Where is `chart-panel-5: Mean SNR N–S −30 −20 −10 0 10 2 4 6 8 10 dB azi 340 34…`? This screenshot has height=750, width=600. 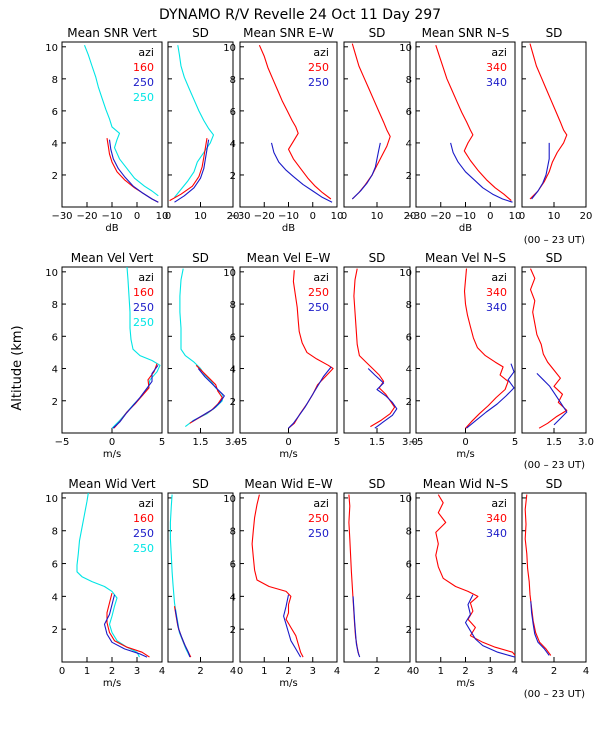 chart-panel-5: Mean SNR N–S −30 −20 −10 0 10 2 4 6 8 10 dB azi 340 34… is located at coordinates (460, 130).